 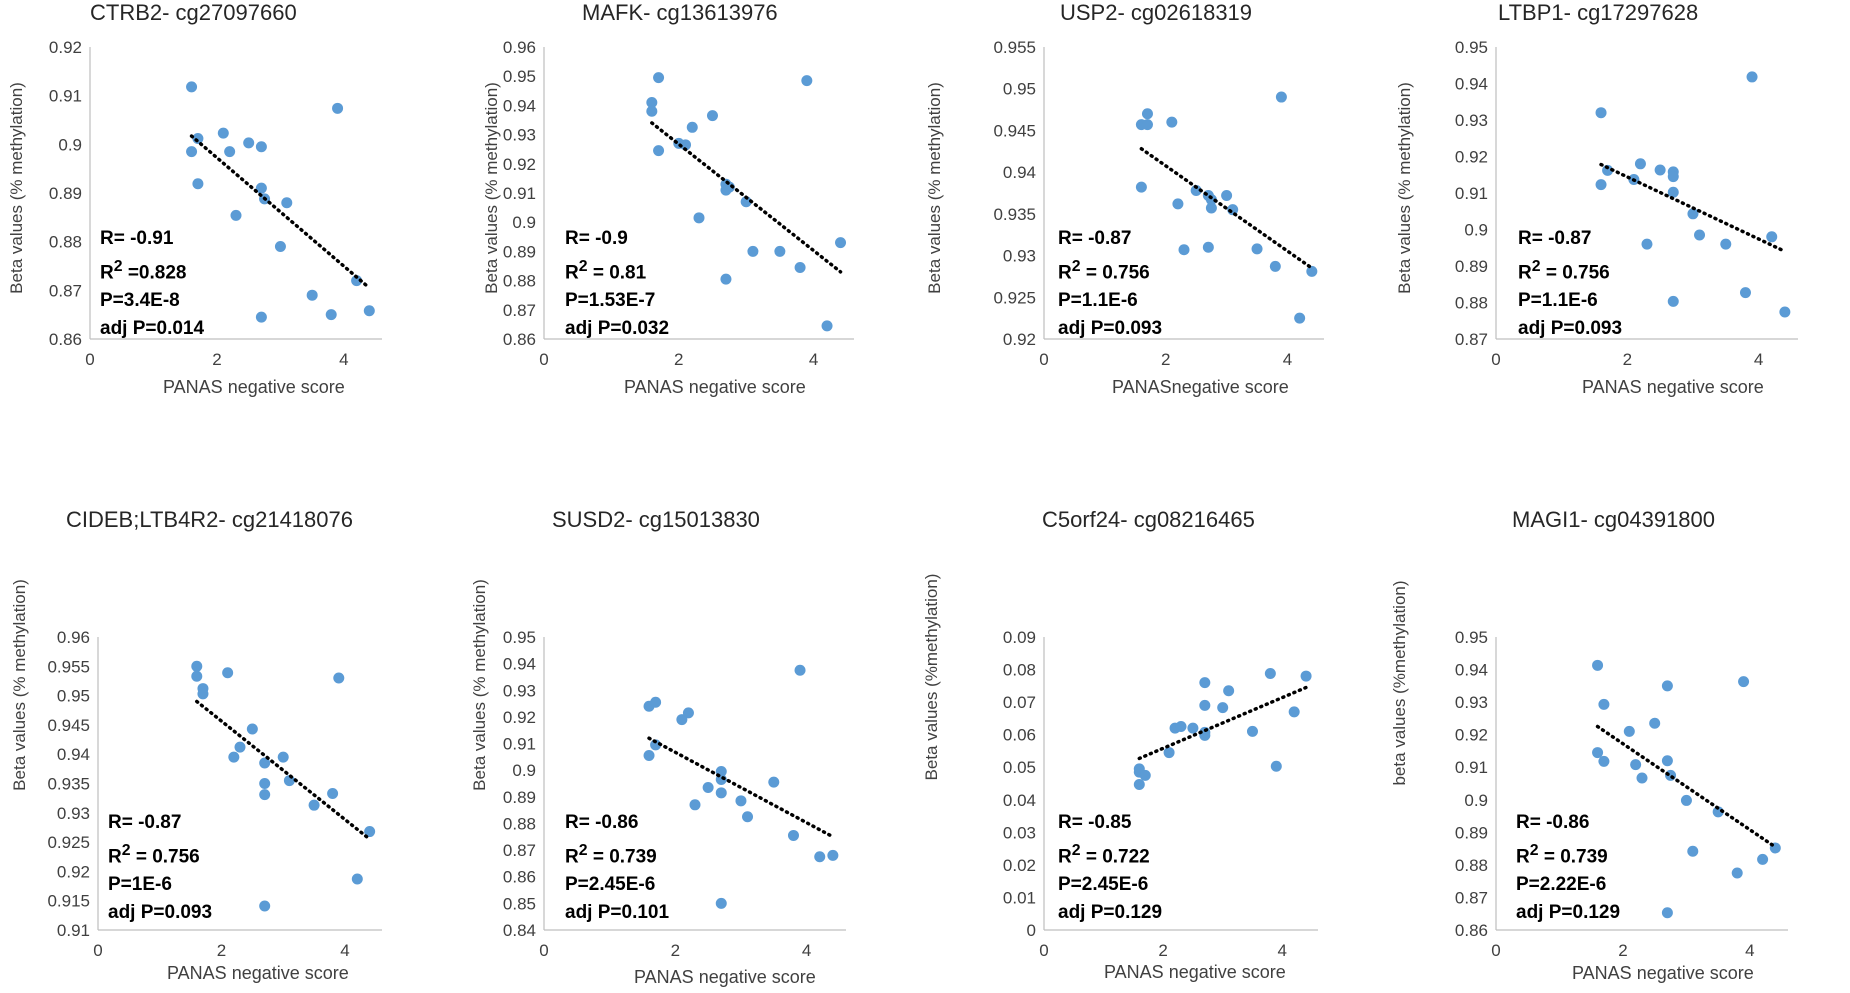 What do you see at coordinates (1158, 203) in the screenshot?
I see `chart-plot: 0.92 0.925 0.93 0.935 0.94 0.945 0.95 0.955 0 2 4` at bounding box center [1158, 203].